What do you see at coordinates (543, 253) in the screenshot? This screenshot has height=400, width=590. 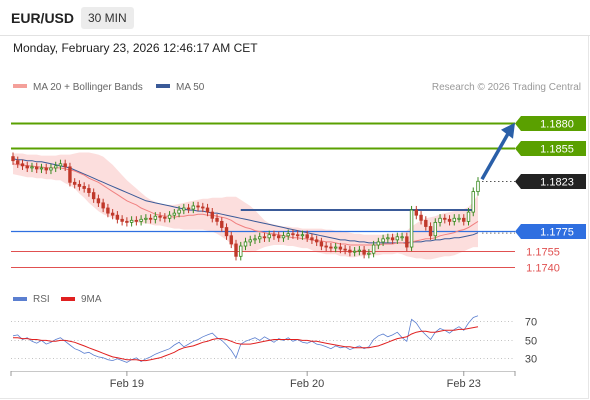 I see `level-label-4: 1.1755` at bounding box center [543, 253].